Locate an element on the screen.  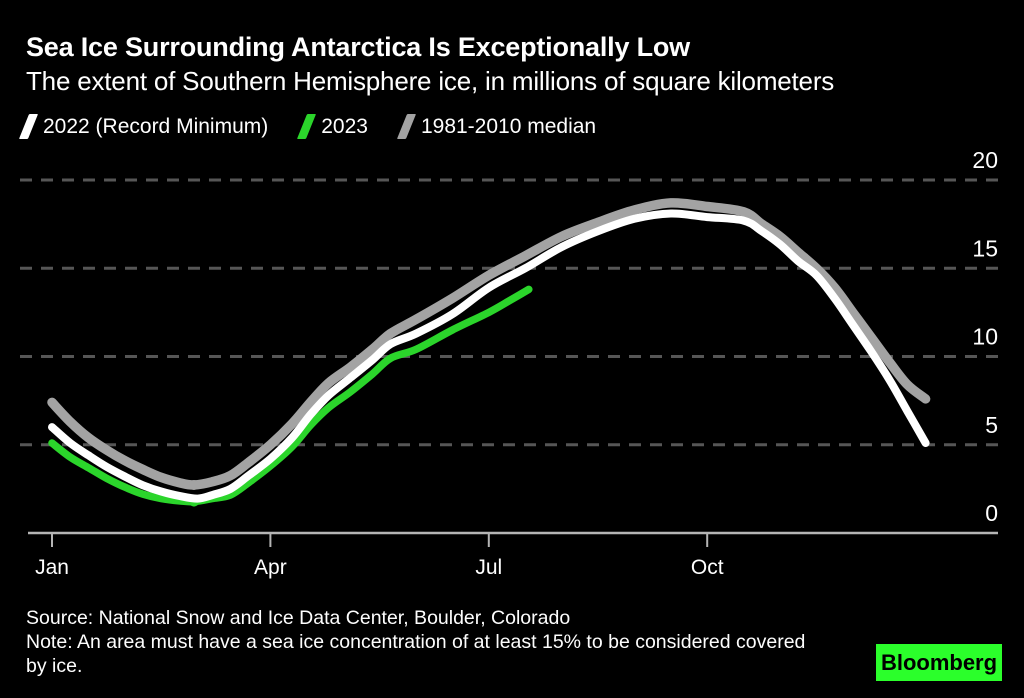
legend-item-2022: 2022 (Record Minimum) is located at coordinates (143, 126).